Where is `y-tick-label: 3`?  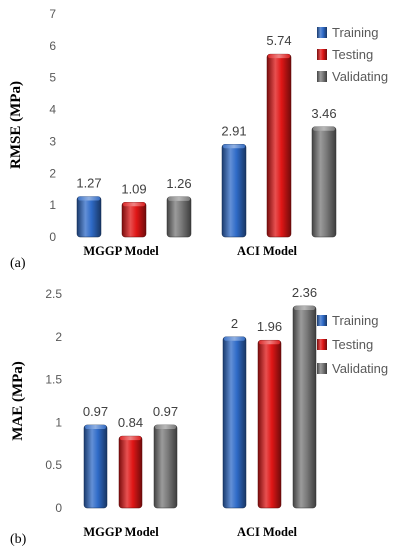 y-tick-label: 3 is located at coordinates (52, 141).